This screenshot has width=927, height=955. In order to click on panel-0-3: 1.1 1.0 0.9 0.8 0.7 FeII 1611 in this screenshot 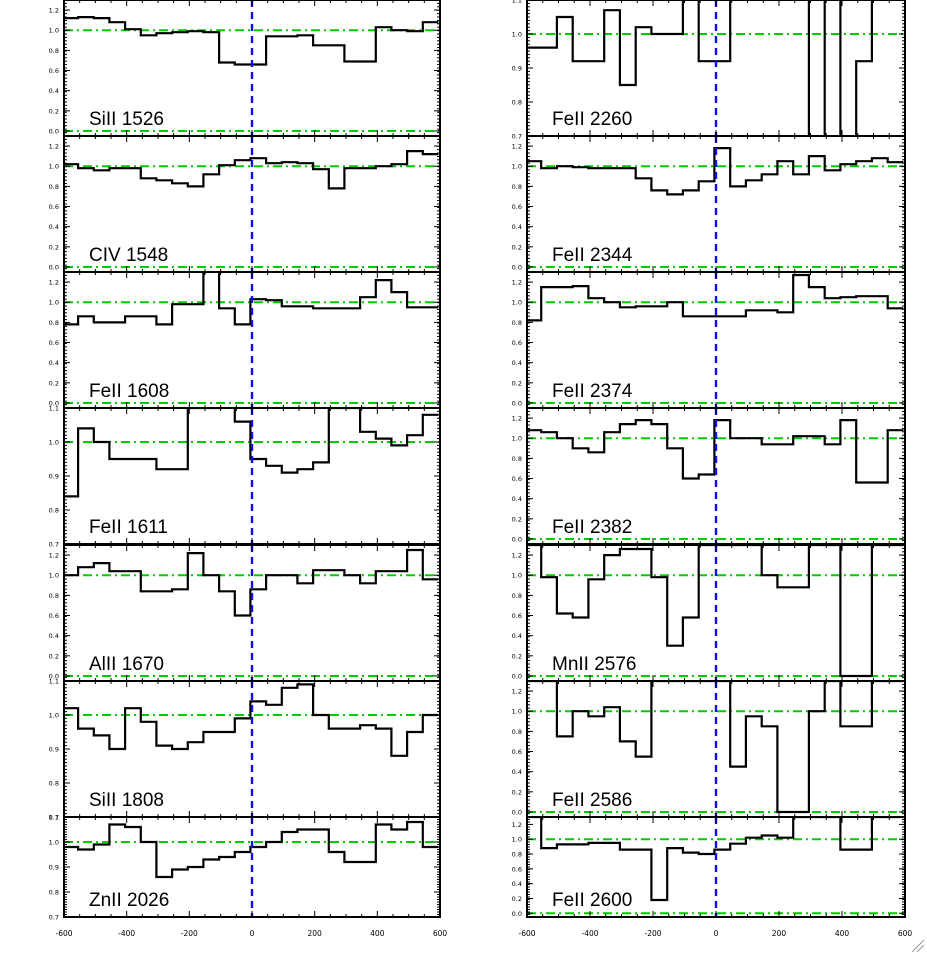, I will do `click(245, 477)`.